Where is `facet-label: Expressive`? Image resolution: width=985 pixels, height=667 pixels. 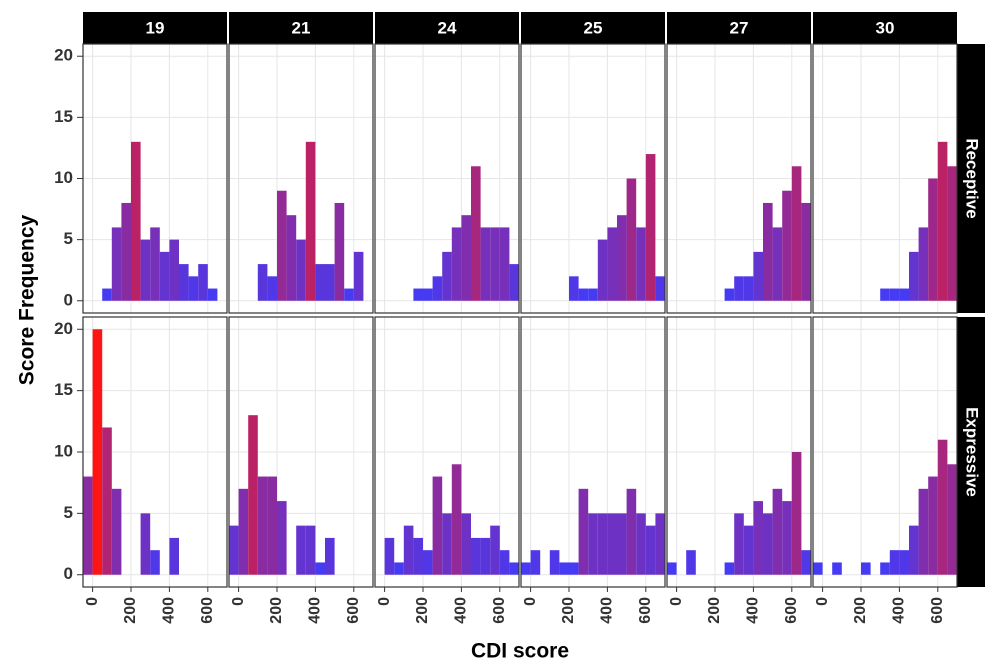
facet-label: Expressive is located at coordinates (972, 452).